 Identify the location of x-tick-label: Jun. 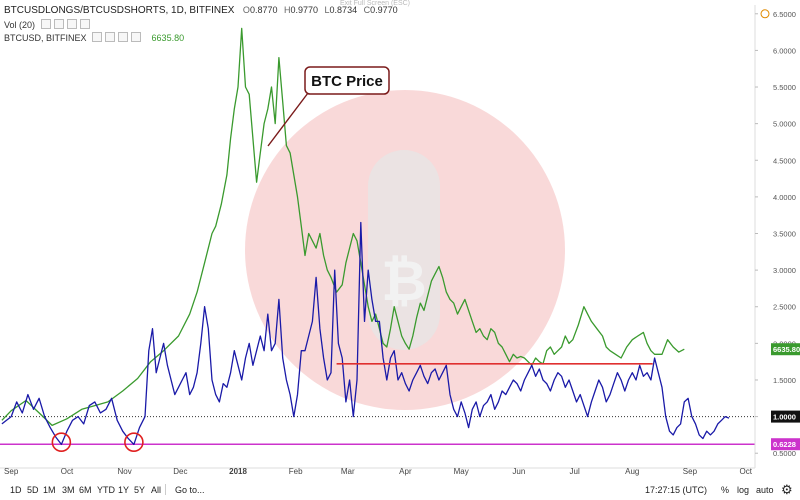
(518, 471).